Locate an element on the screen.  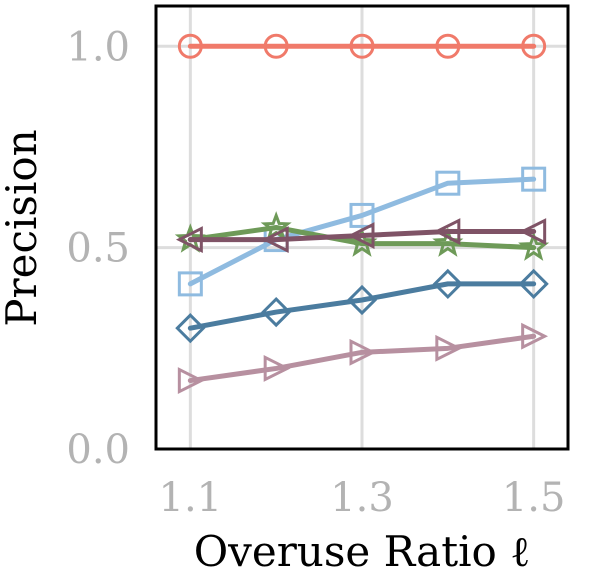
series-line-triangle-left is located at coordinates (362, 236).